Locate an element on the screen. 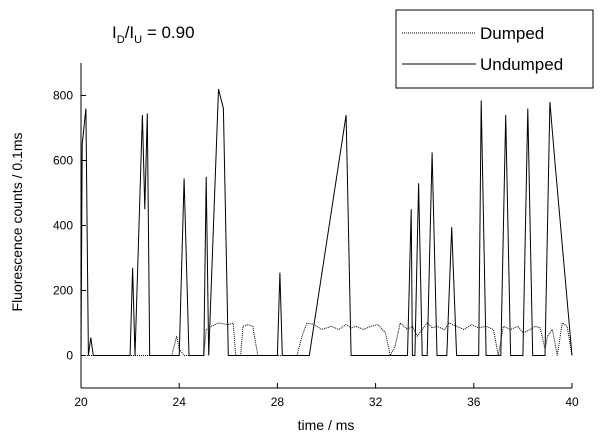 The width and height of the screenshot is (603, 437). y-ticks: 0 200 400 600 800 is located at coordinates (69, 226).